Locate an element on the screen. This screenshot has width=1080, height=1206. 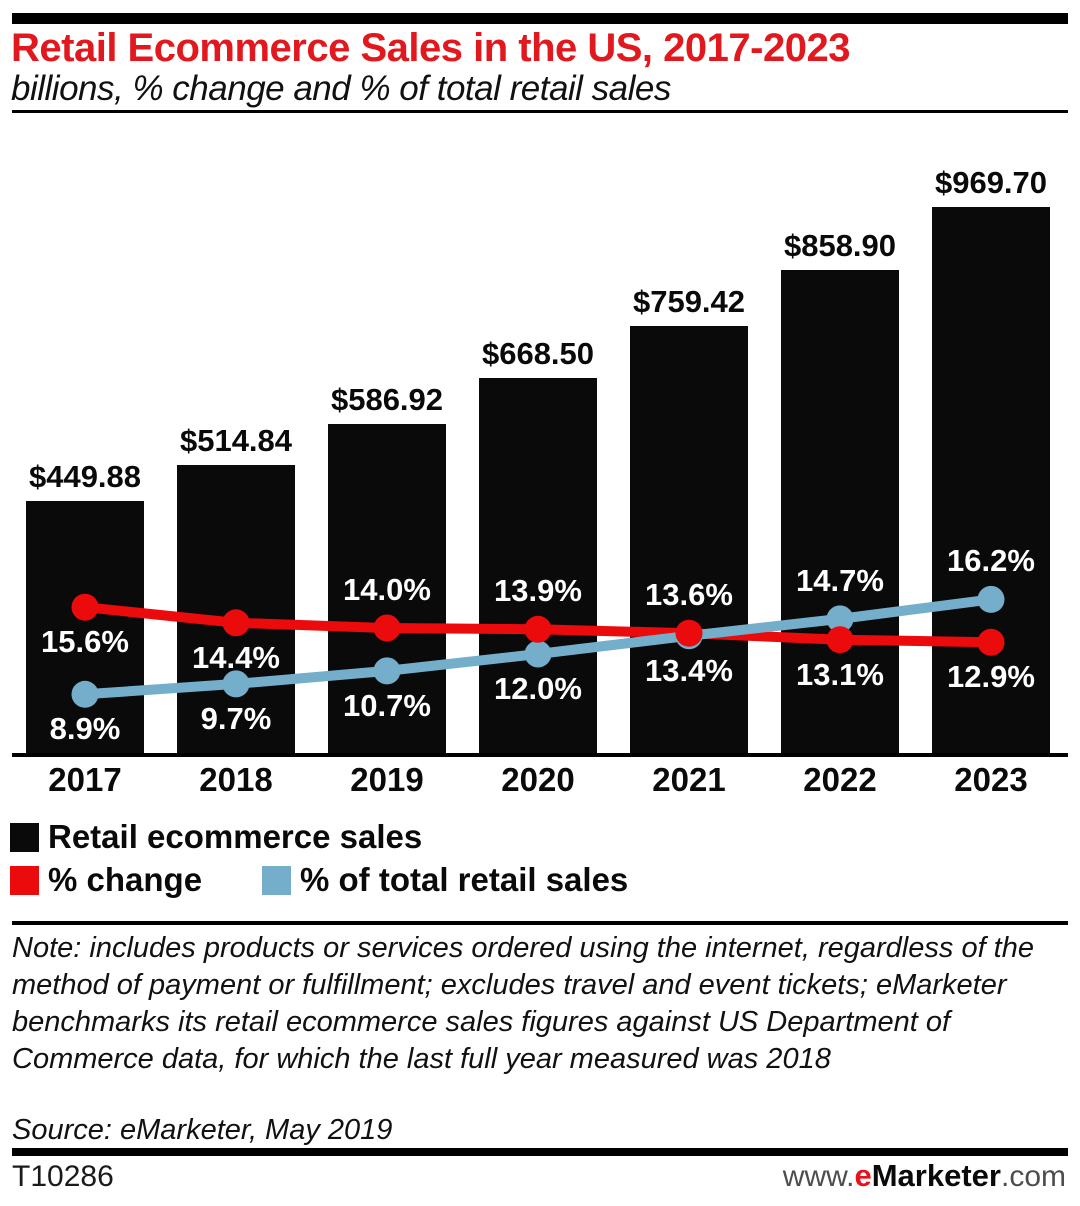
x-axis-label-2017: 2017 is located at coordinates (85, 779).